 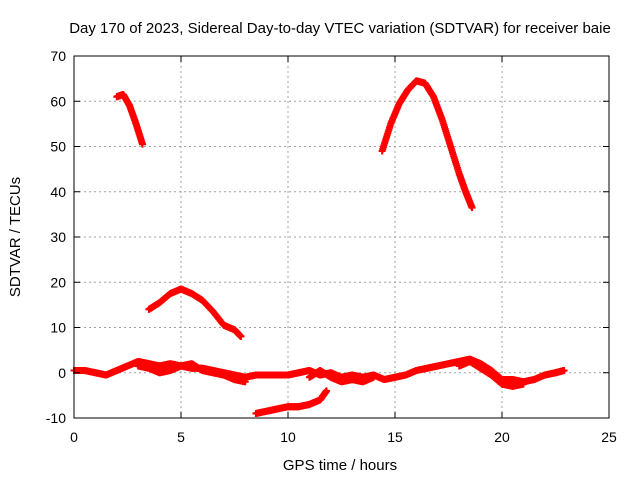 I want to click on x-tick-label: 15, so click(x=395, y=437).